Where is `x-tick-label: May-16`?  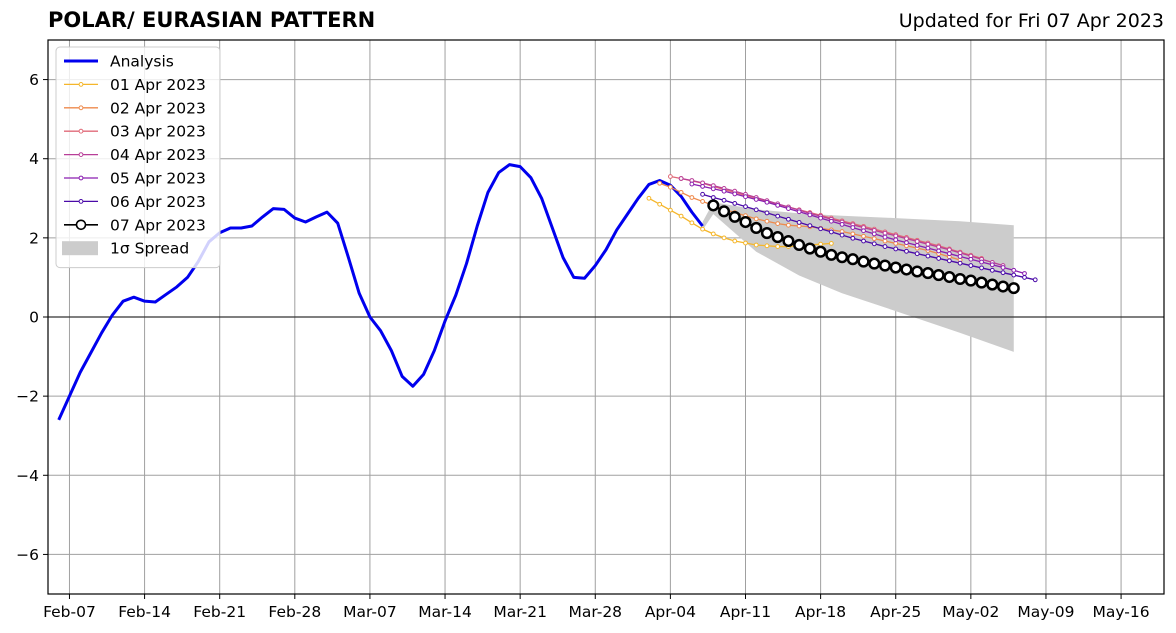
x-tick-label: May-16 is located at coordinates (1121, 612).